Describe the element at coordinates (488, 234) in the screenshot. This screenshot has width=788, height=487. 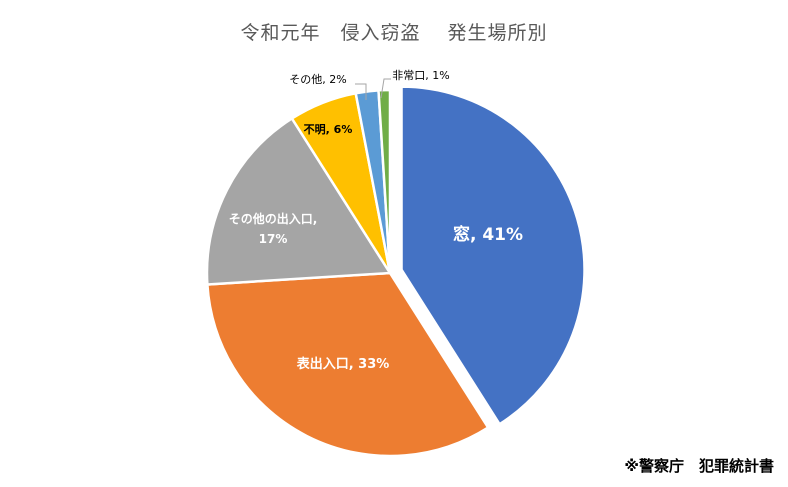
I see `data-label-0: 窓, 41%` at that location.